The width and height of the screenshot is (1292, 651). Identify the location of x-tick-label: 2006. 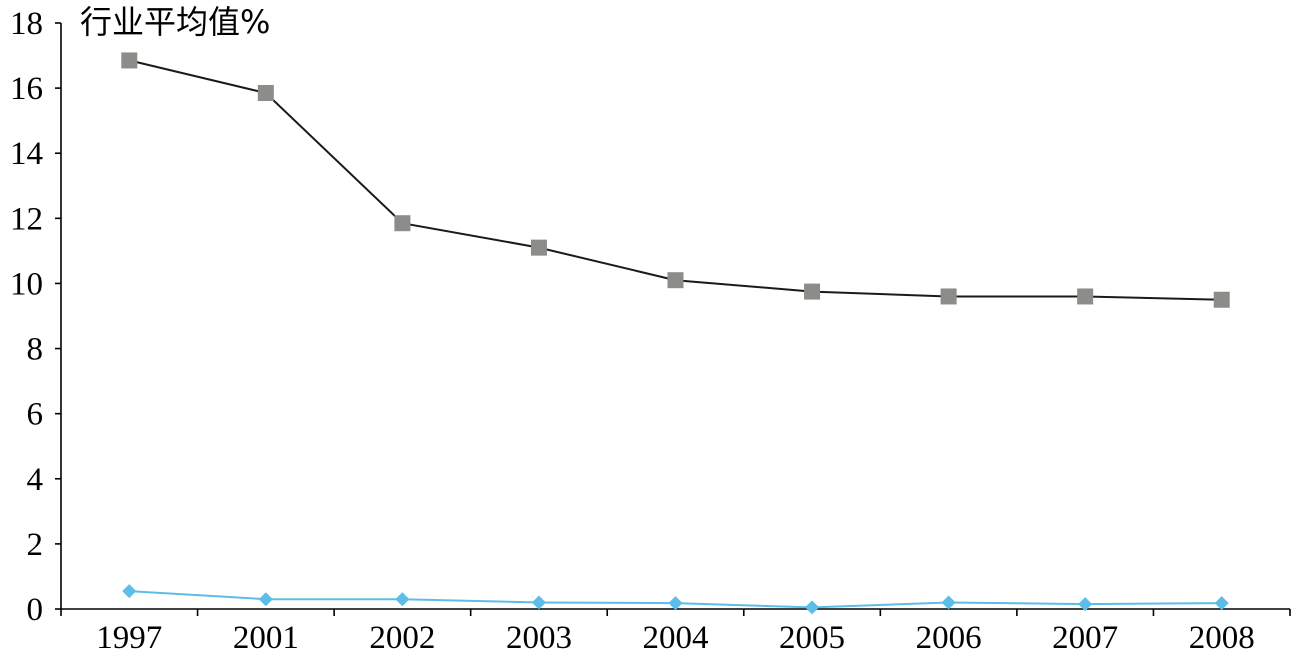
(949, 635).